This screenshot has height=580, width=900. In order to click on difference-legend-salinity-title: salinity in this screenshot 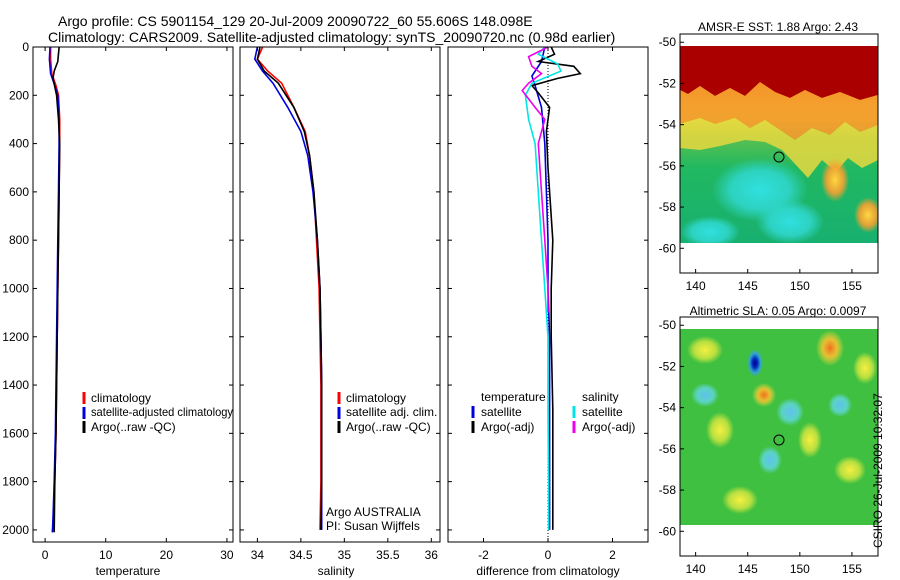, I will do `click(600, 397)`.